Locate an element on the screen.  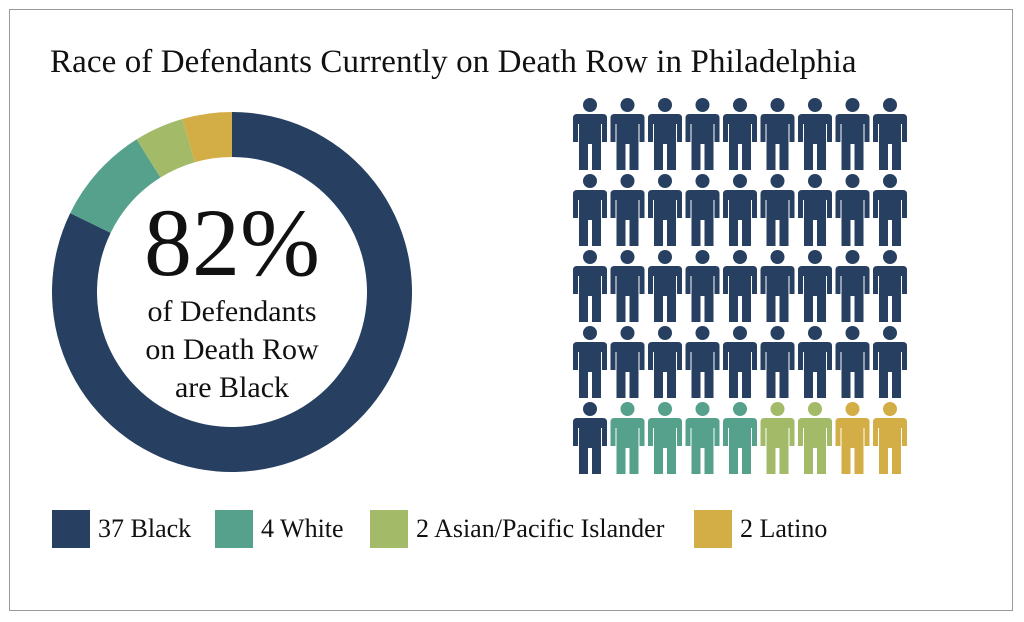
donut-slice-white is located at coordinates (115, 186).